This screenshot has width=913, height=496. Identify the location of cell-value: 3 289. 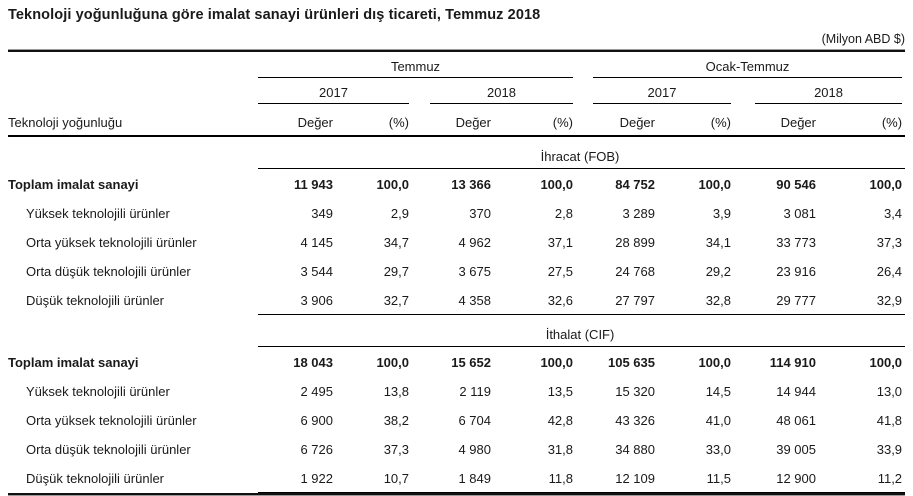
(638, 213).